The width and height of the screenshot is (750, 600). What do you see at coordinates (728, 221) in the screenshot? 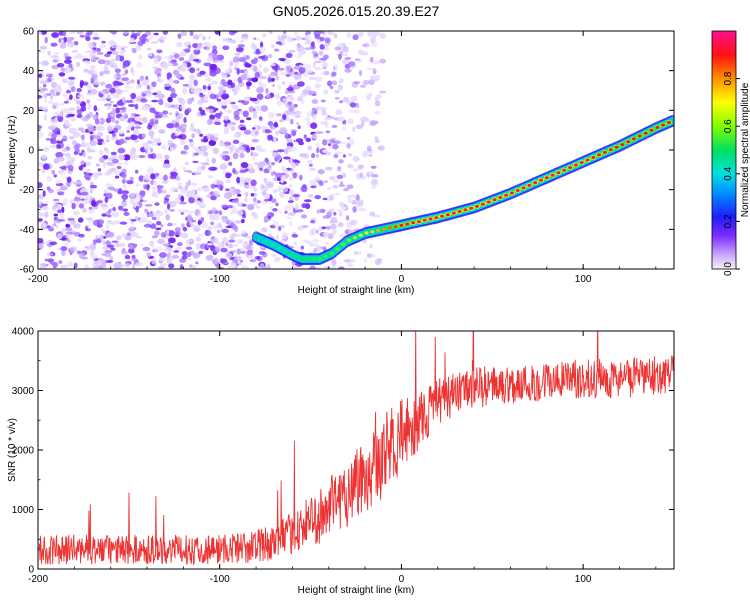
I see `colorbar-tick-label: 0.2` at bounding box center [728, 221].